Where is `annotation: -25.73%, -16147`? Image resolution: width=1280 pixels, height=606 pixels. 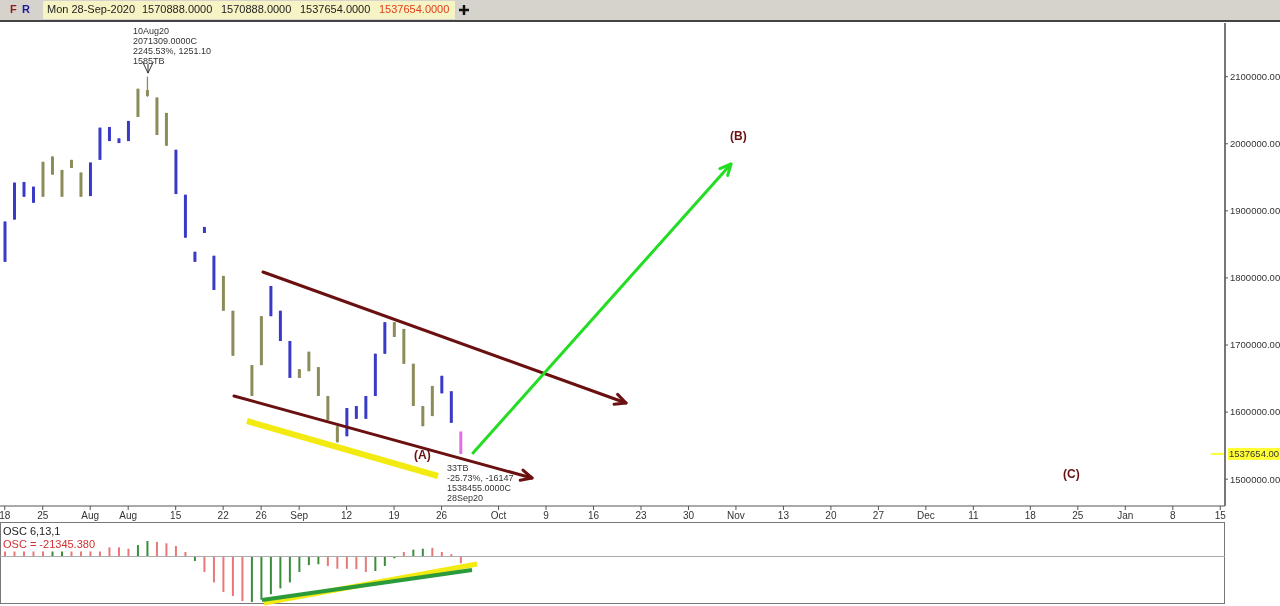
annotation: -25.73%, -16147 is located at coordinates (480, 478).